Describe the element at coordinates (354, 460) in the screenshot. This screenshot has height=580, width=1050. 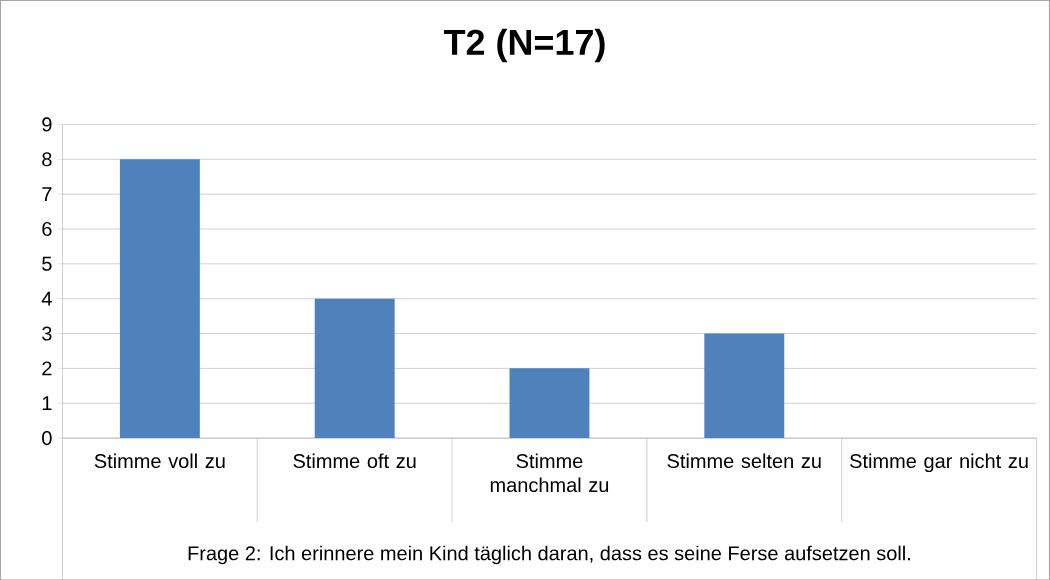
I see `x-tick-label: Stimme oft zu` at that location.